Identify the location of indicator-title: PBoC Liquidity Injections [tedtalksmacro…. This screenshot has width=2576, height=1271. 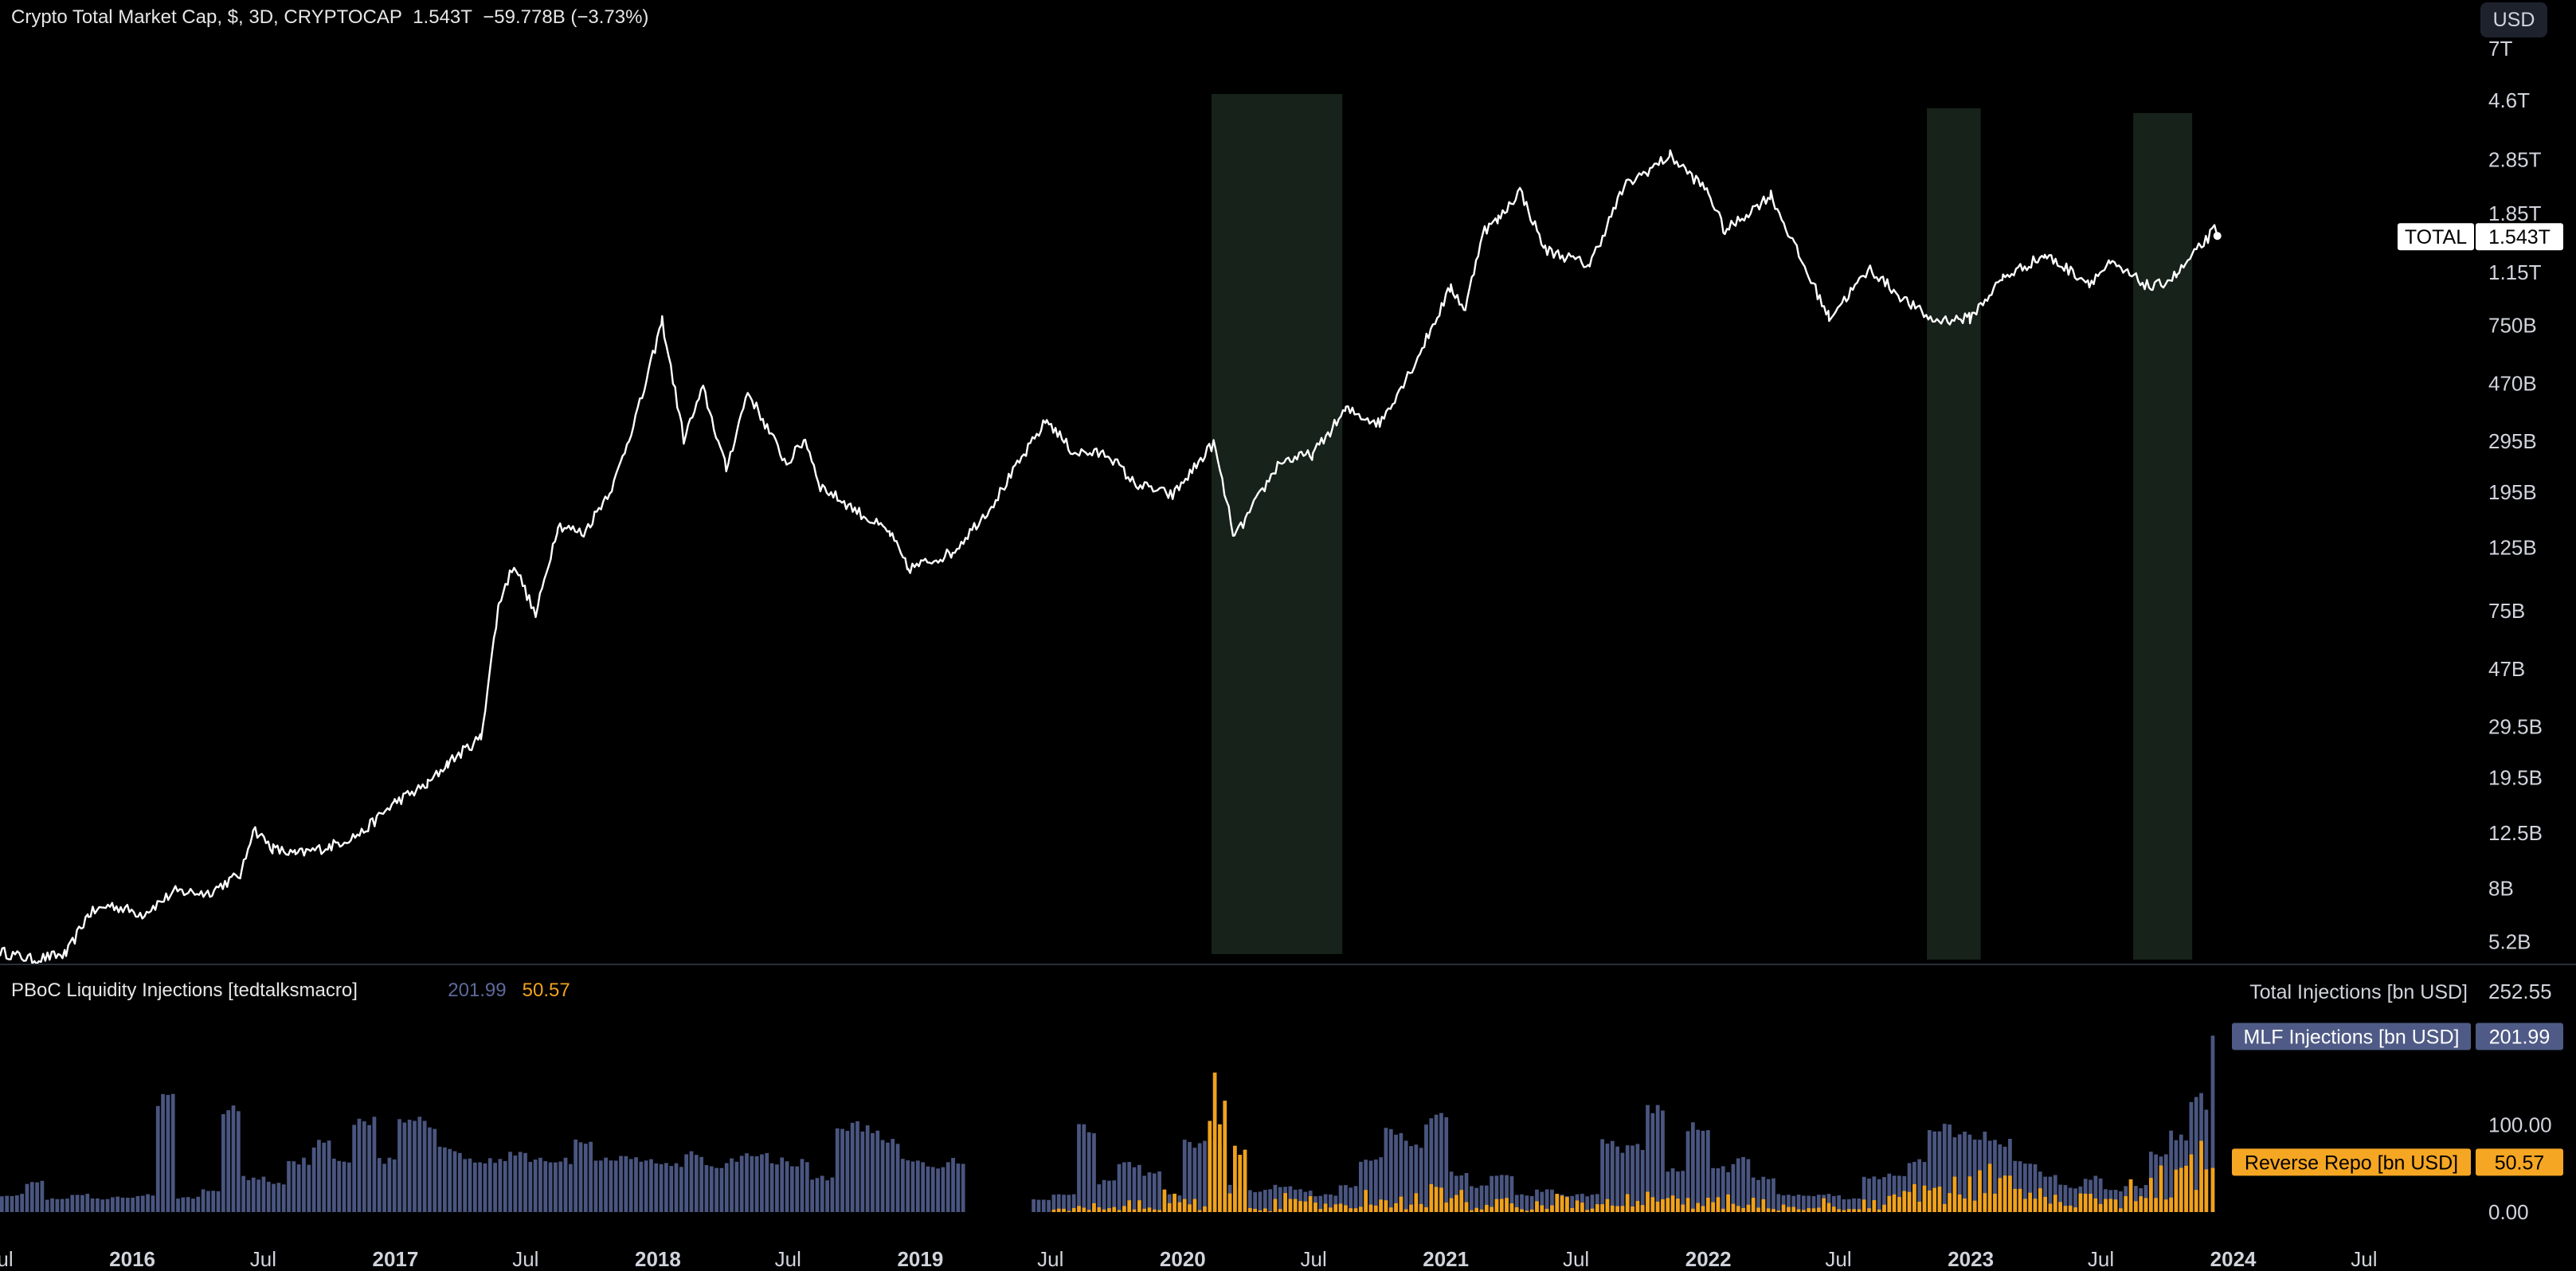
(184, 990).